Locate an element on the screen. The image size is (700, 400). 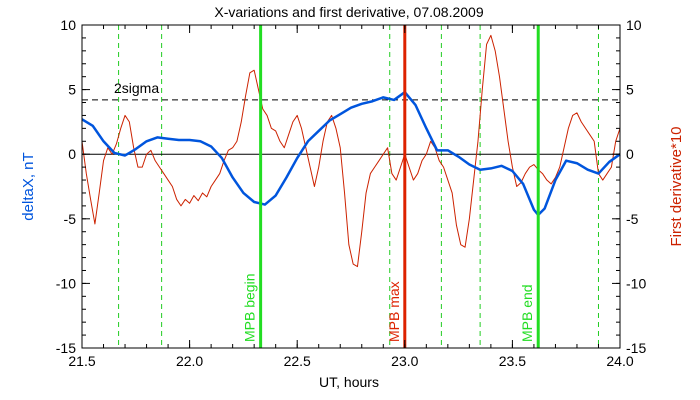
y-axis-label-right: First derivative*10 is located at coordinates (676, 186).